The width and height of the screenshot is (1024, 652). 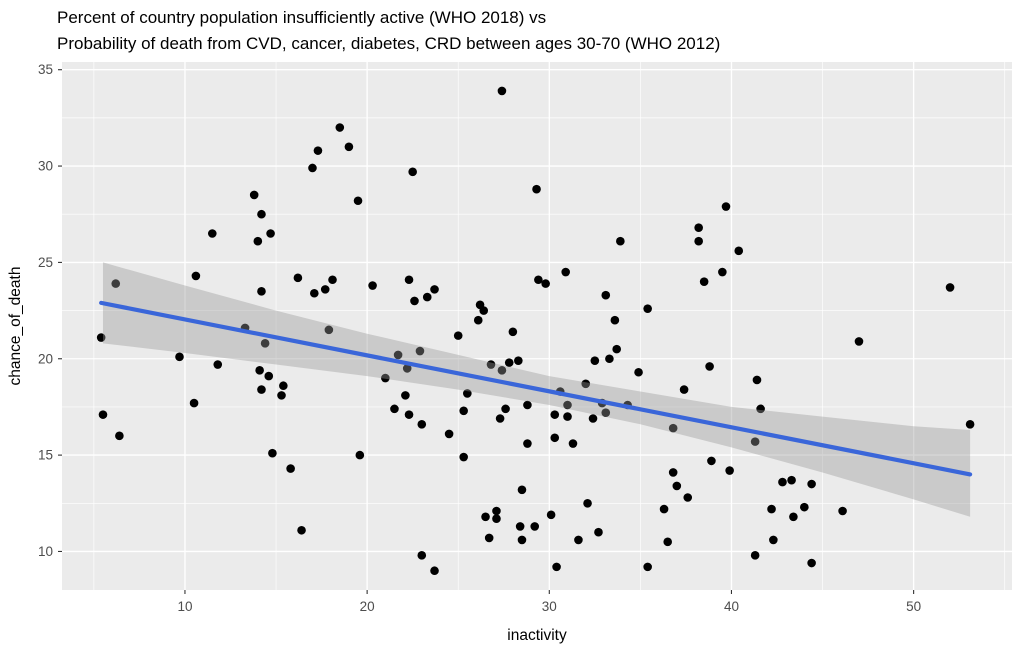 What do you see at coordinates (45, 69) in the screenshot?
I see `y-tick-label: 35` at bounding box center [45, 69].